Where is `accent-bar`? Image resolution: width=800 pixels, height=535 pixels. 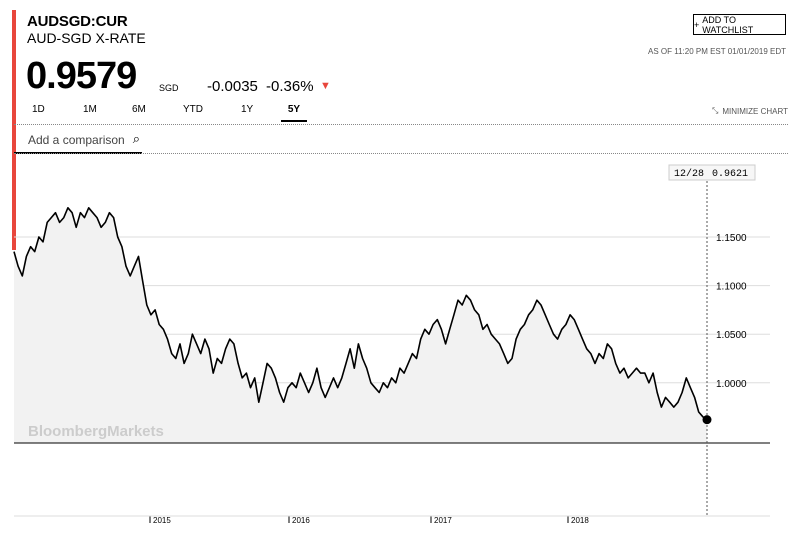
accent-bar is located at coordinates (14, 130).